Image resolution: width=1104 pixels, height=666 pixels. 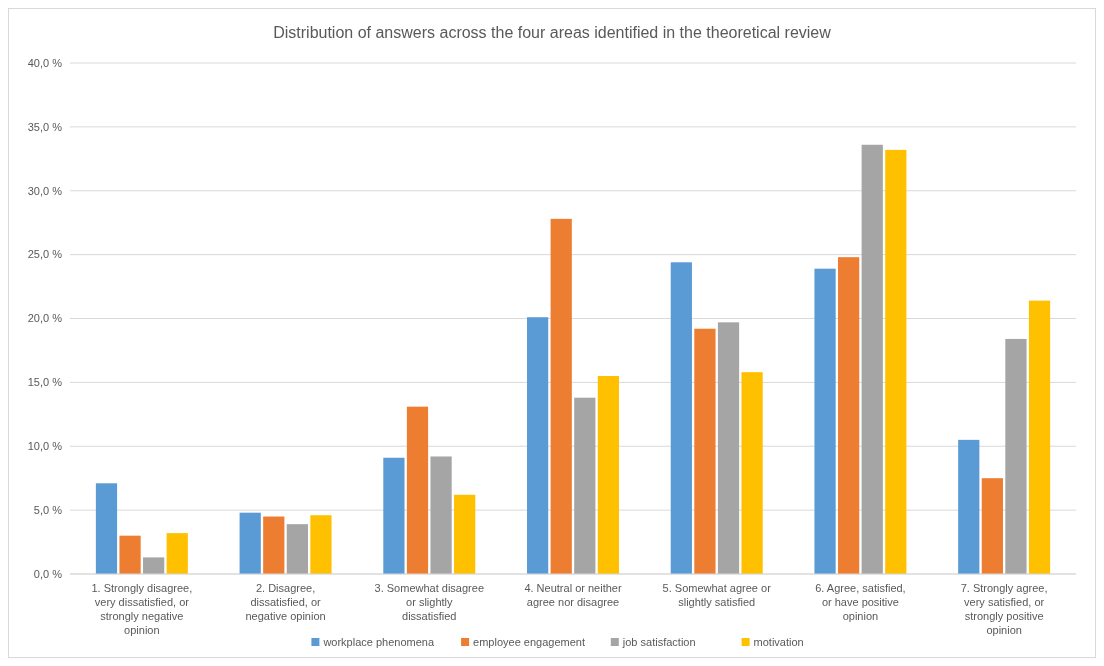 I want to click on y-tick-label: 10,0 %, so click(x=45, y=446).